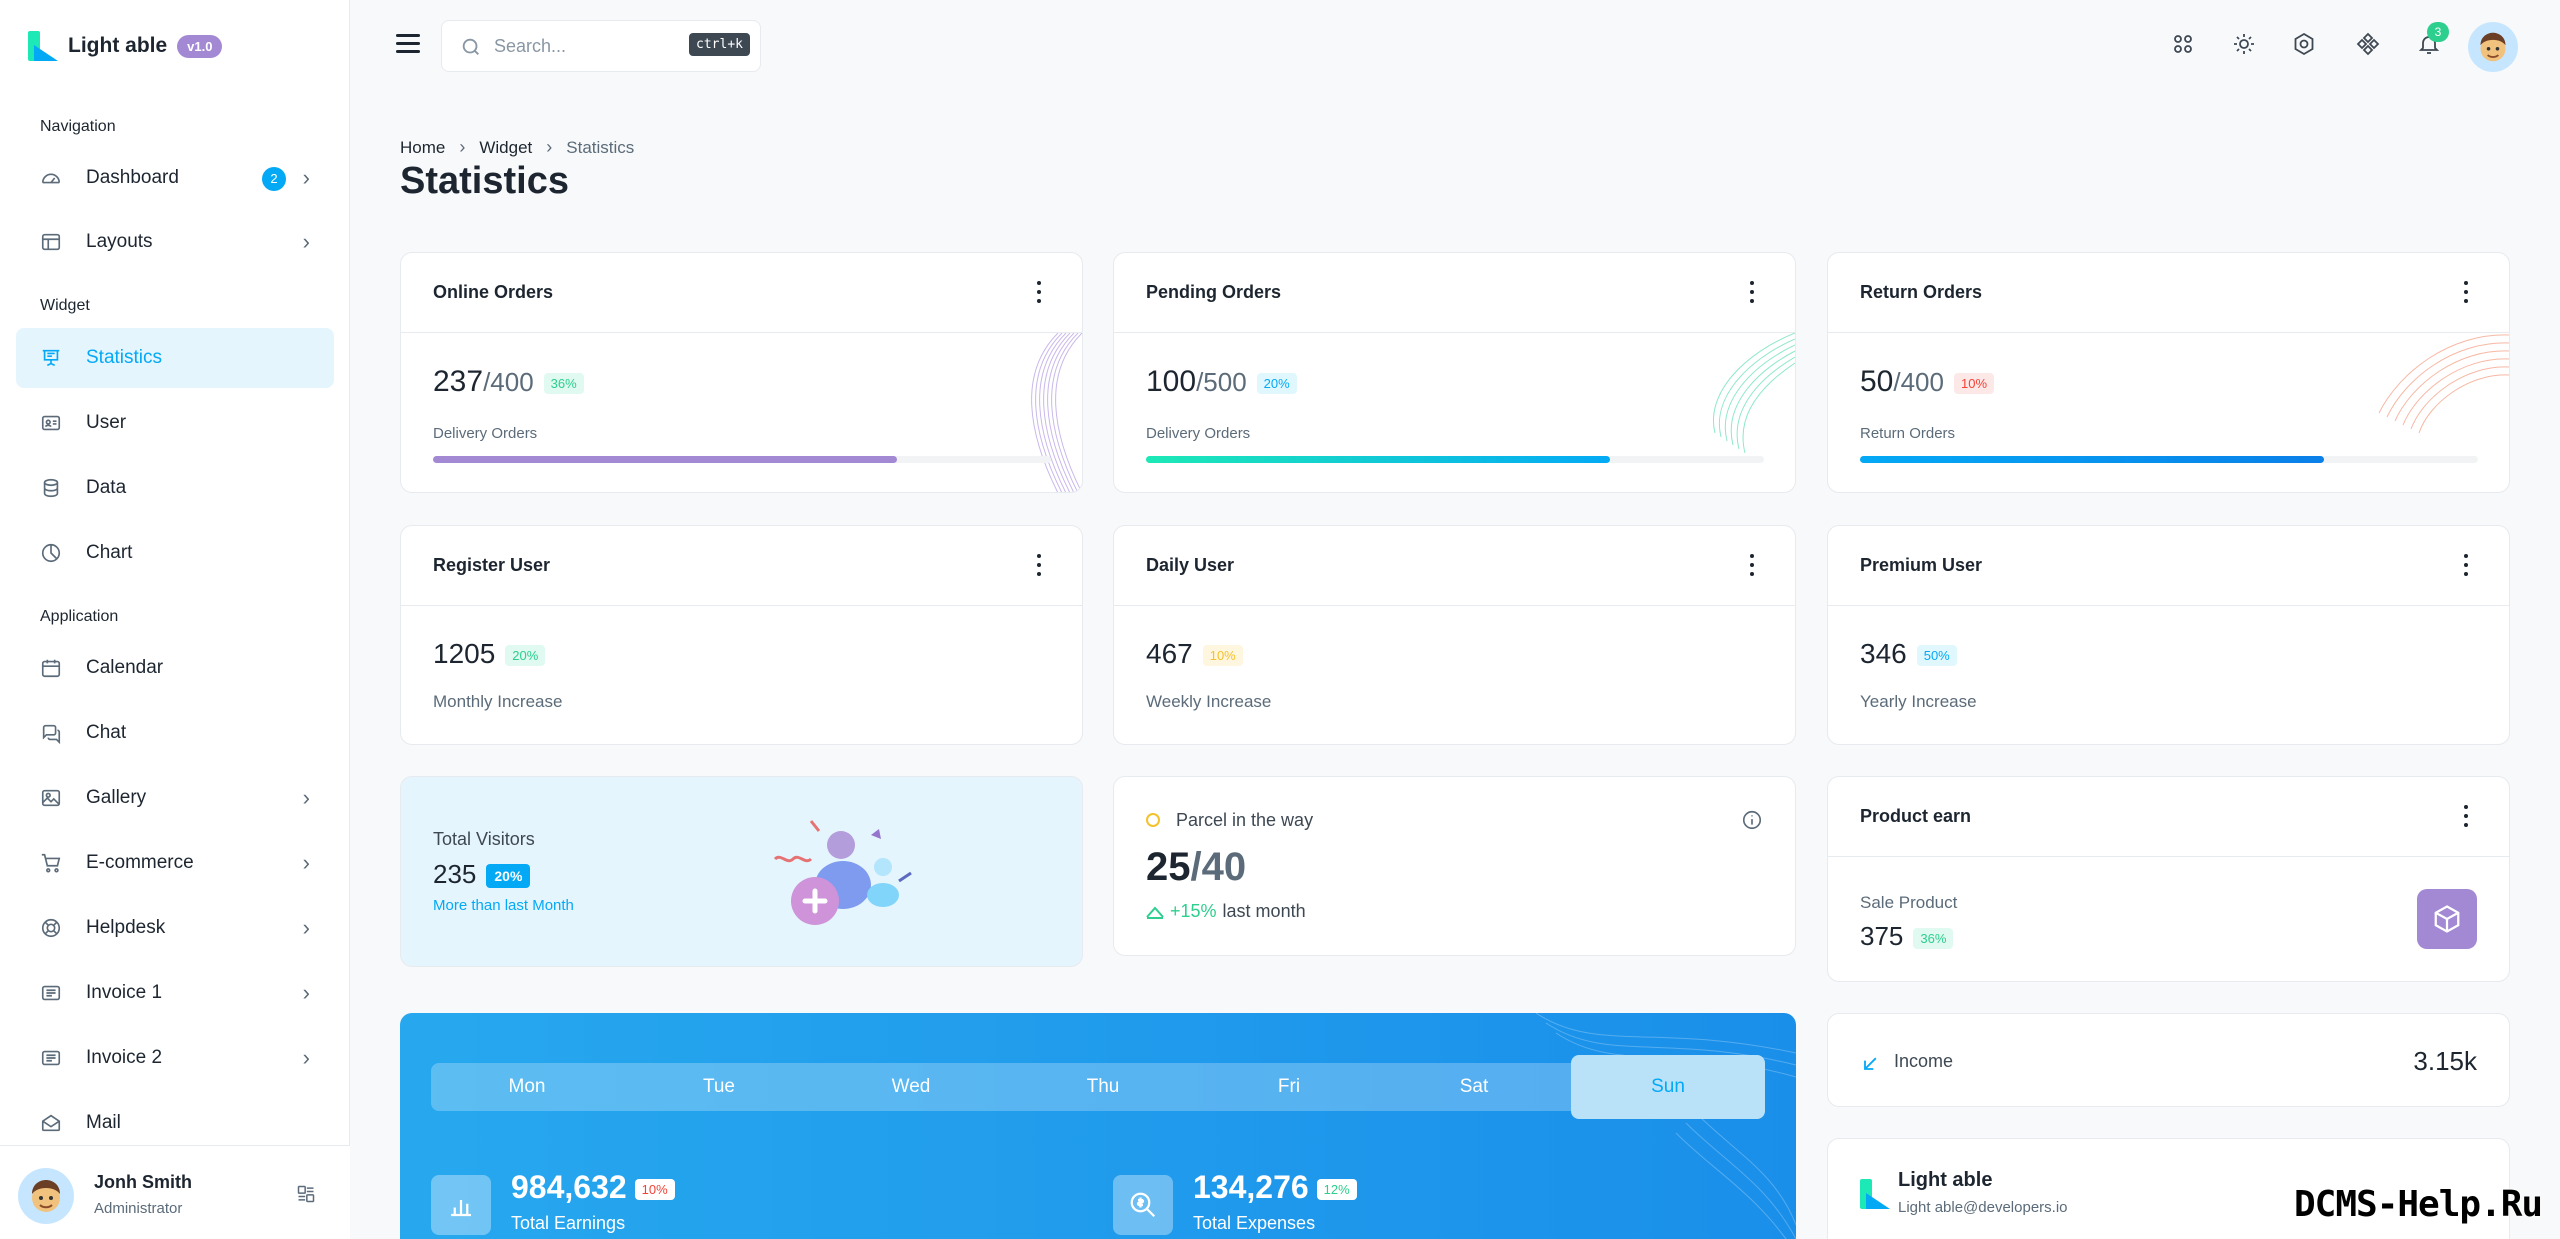  Describe the element at coordinates (175, 863) in the screenshot. I see `sidebar-item-ecommerce: E-commerce ›` at that location.